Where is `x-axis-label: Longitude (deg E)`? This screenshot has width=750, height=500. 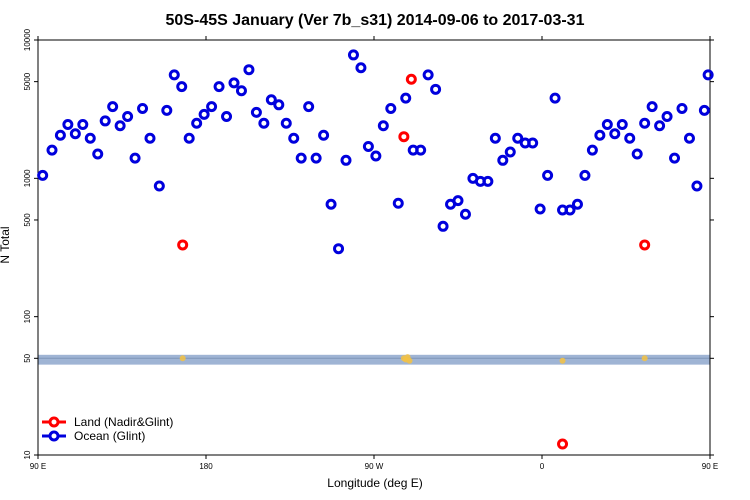 x-axis-label: Longitude (deg E) is located at coordinates (374, 483).